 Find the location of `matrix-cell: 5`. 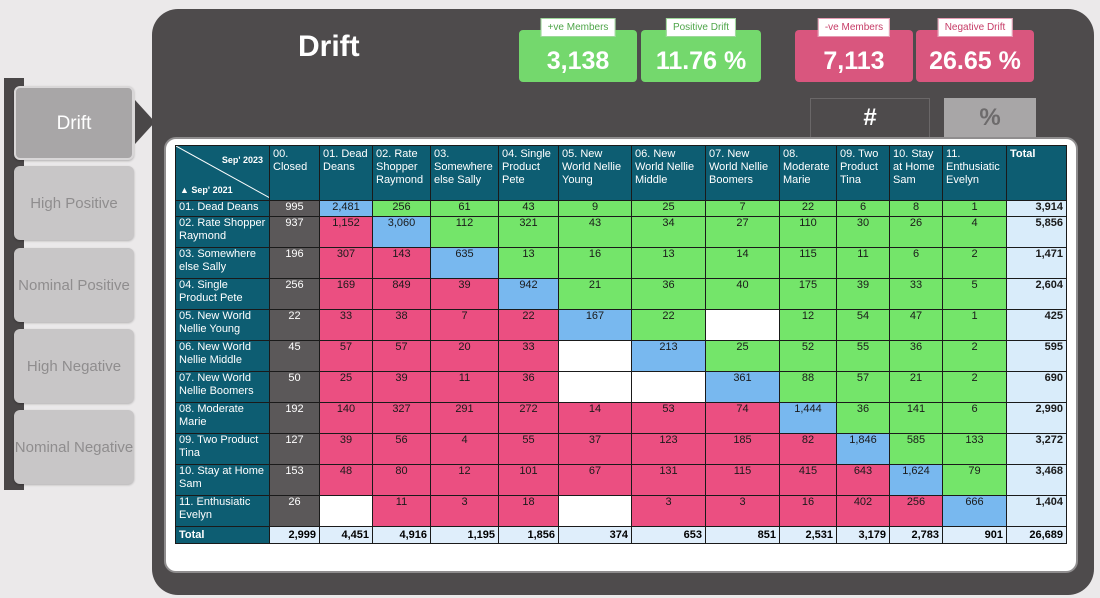

matrix-cell: 5 is located at coordinates (974, 294).